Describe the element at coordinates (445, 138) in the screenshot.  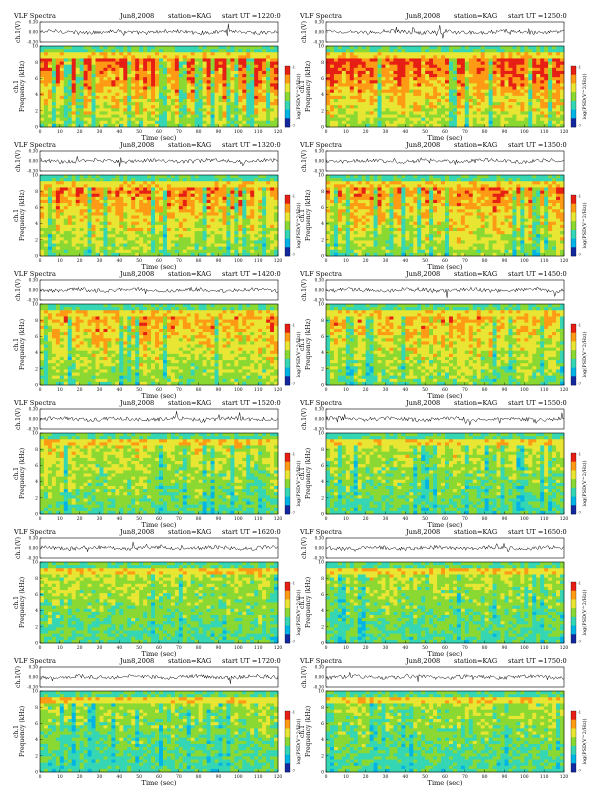
I see `time-axis-label: Time (sec)` at that location.